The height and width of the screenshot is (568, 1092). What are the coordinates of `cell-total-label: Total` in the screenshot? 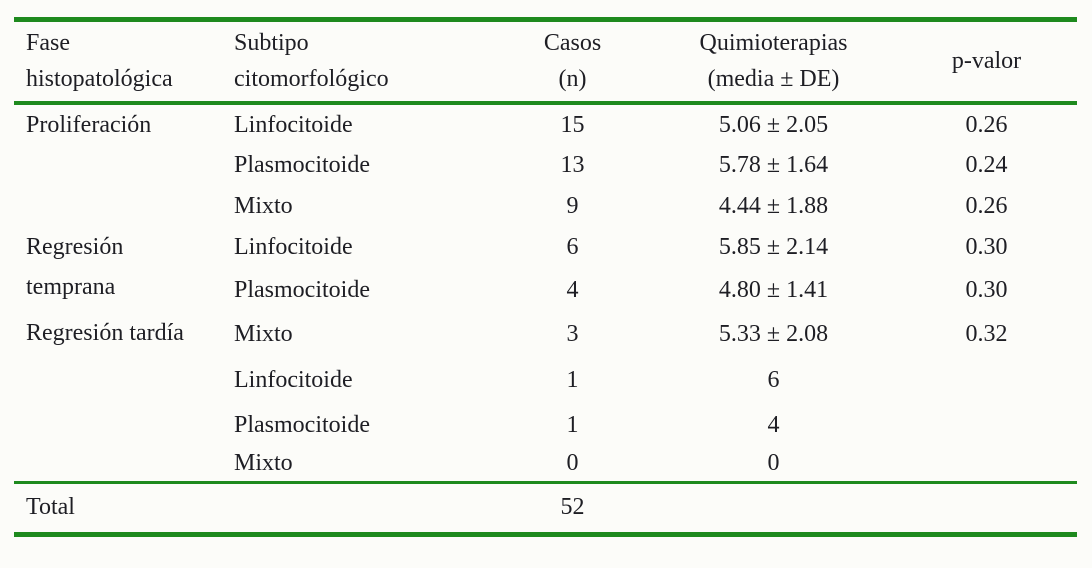 It's located at (50, 507).